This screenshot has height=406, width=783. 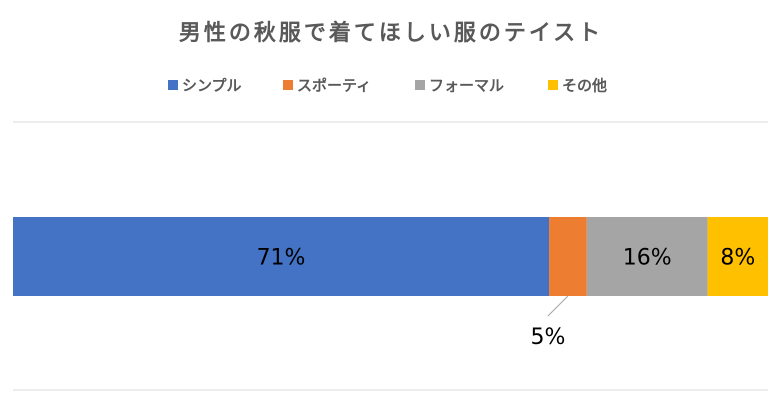 I want to click on data-label: 71%, so click(x=281, y=258).